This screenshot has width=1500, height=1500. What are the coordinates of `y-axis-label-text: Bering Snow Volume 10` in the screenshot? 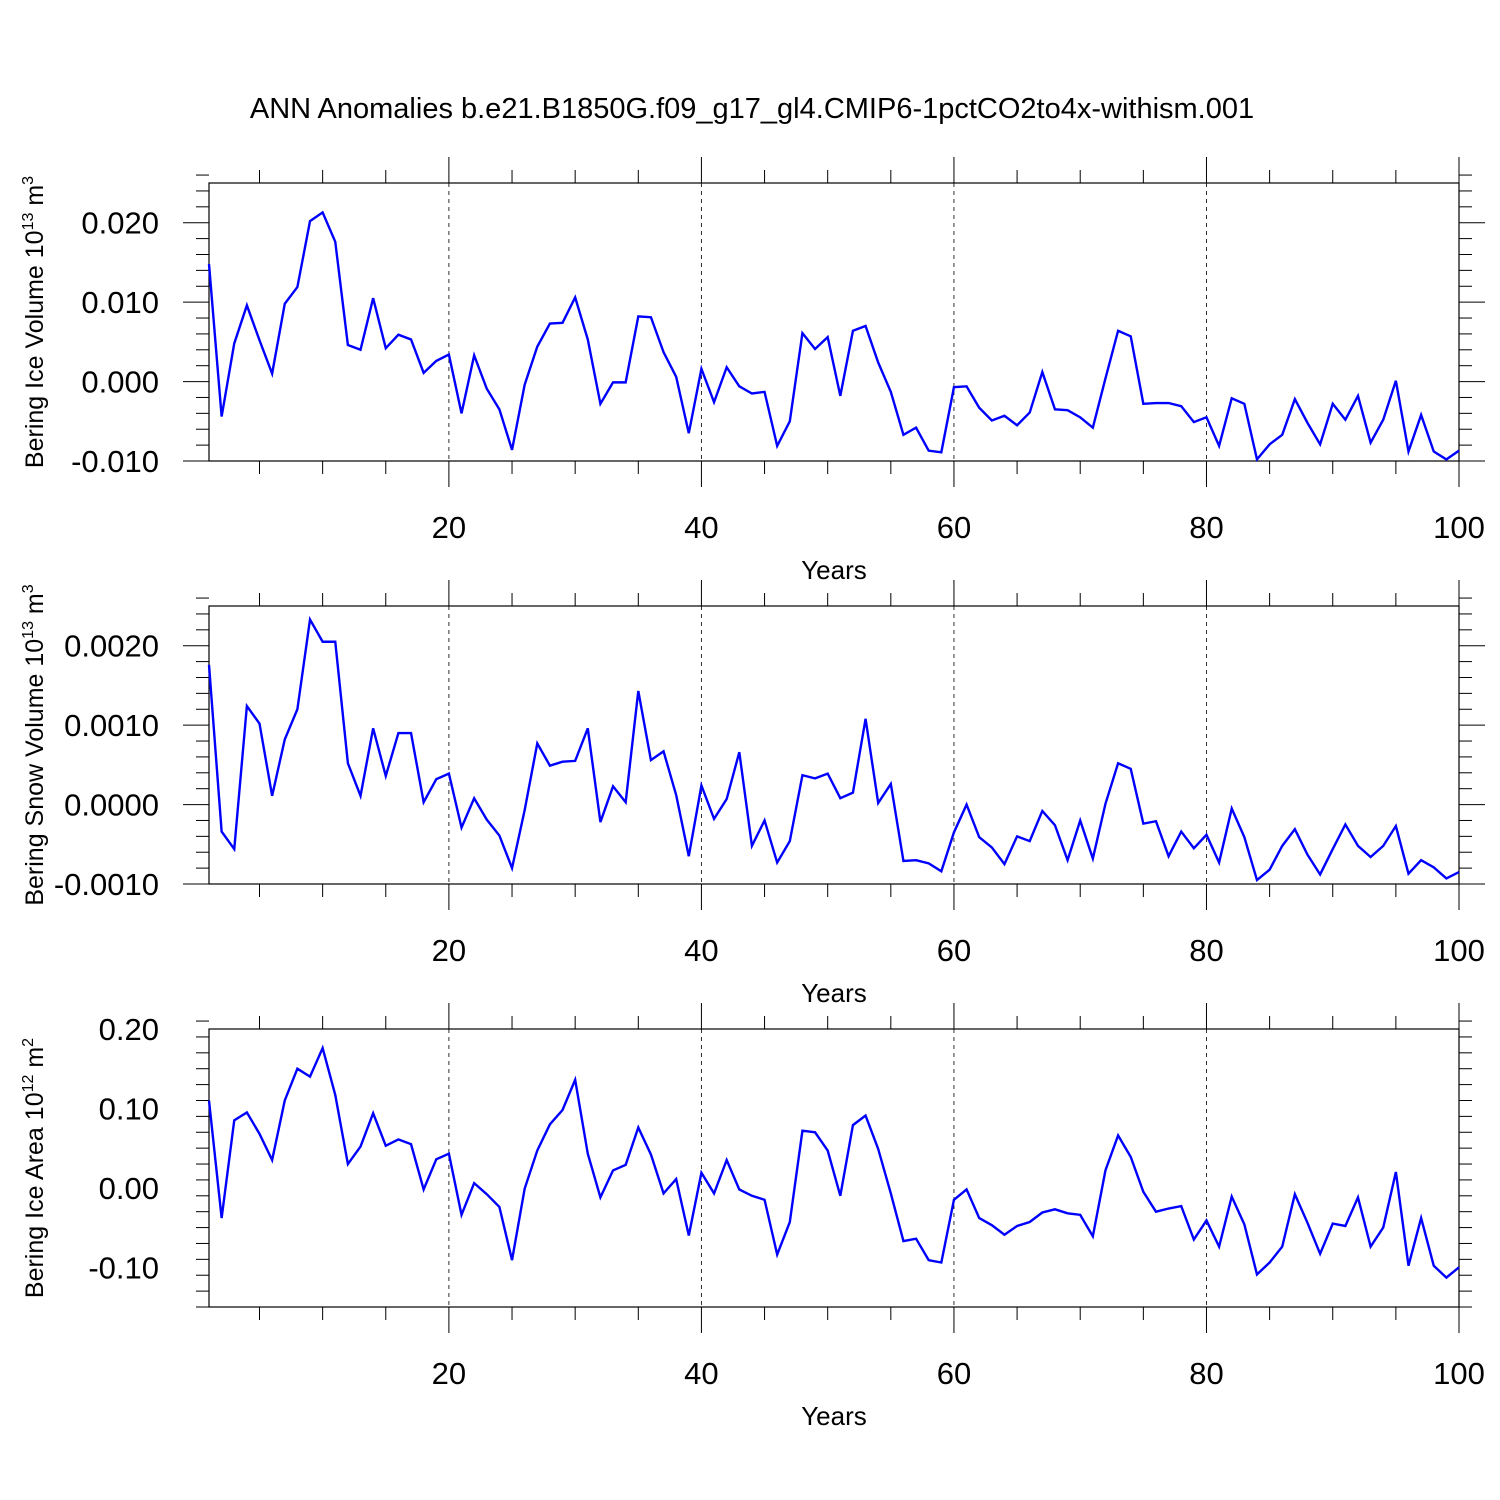 It's located at (35, 772).